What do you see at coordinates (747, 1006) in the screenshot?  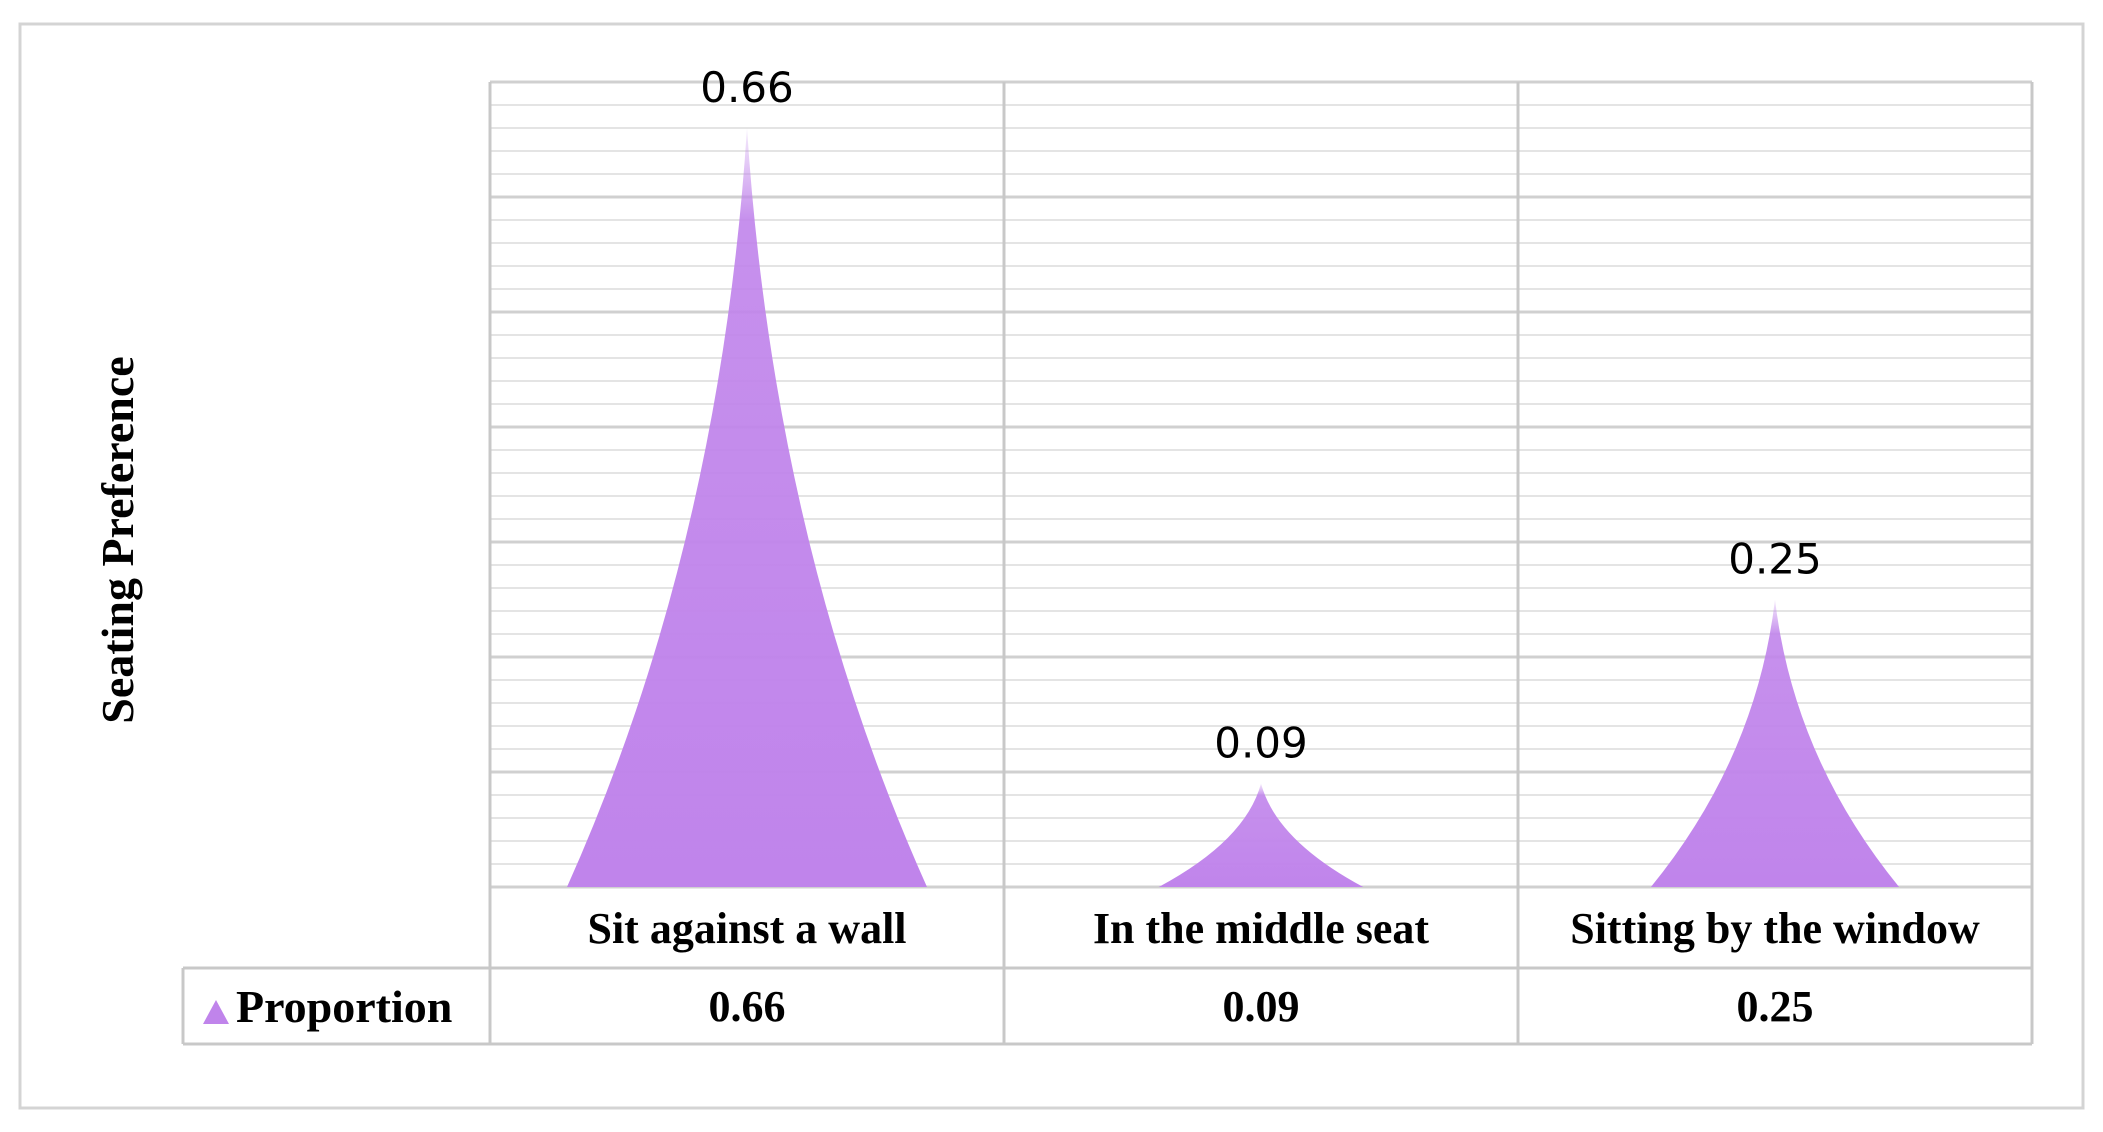 I see `table-value: 0.66` at bounding box center [747, 1006].